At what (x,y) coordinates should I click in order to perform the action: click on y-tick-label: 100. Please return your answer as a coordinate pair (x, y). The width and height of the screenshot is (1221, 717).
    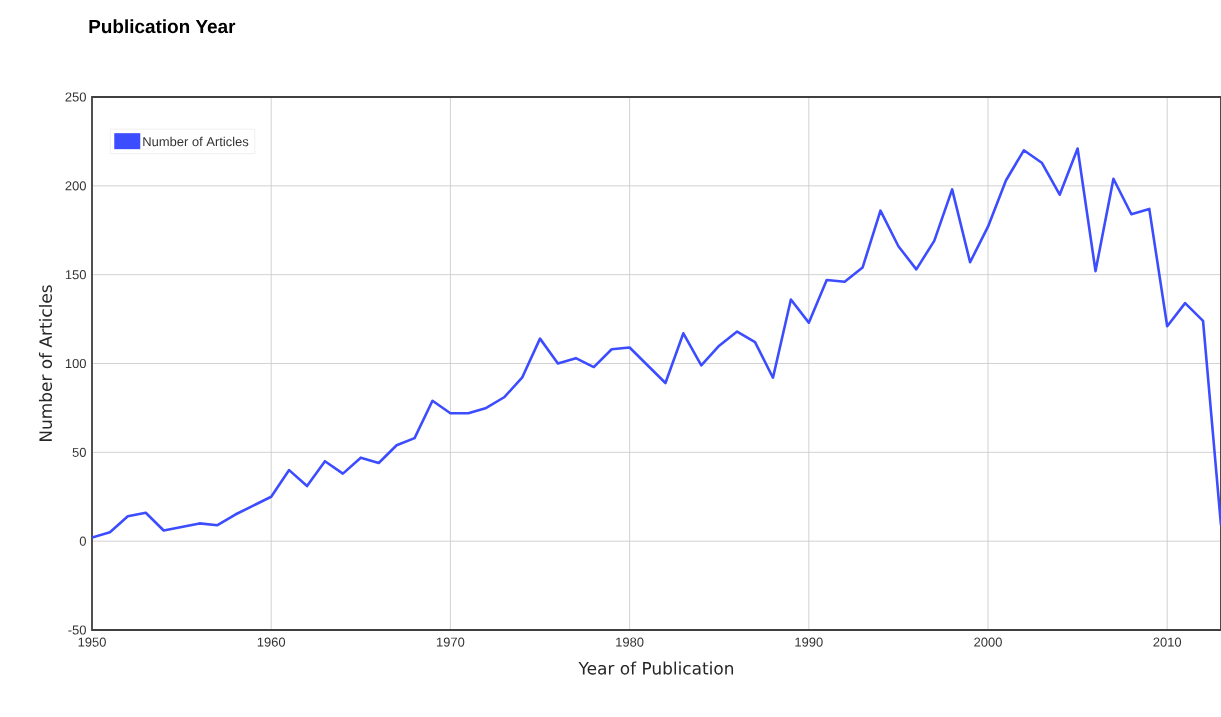
    Looking at the image, I should click on (75, 363).